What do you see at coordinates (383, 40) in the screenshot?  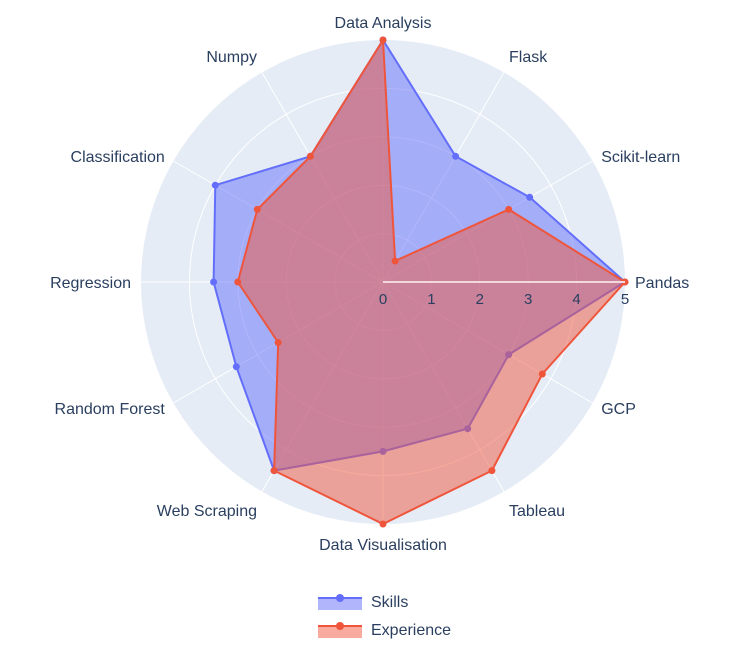 I see `data-point-experience-data-analysis` at bounding box center [383, 40].